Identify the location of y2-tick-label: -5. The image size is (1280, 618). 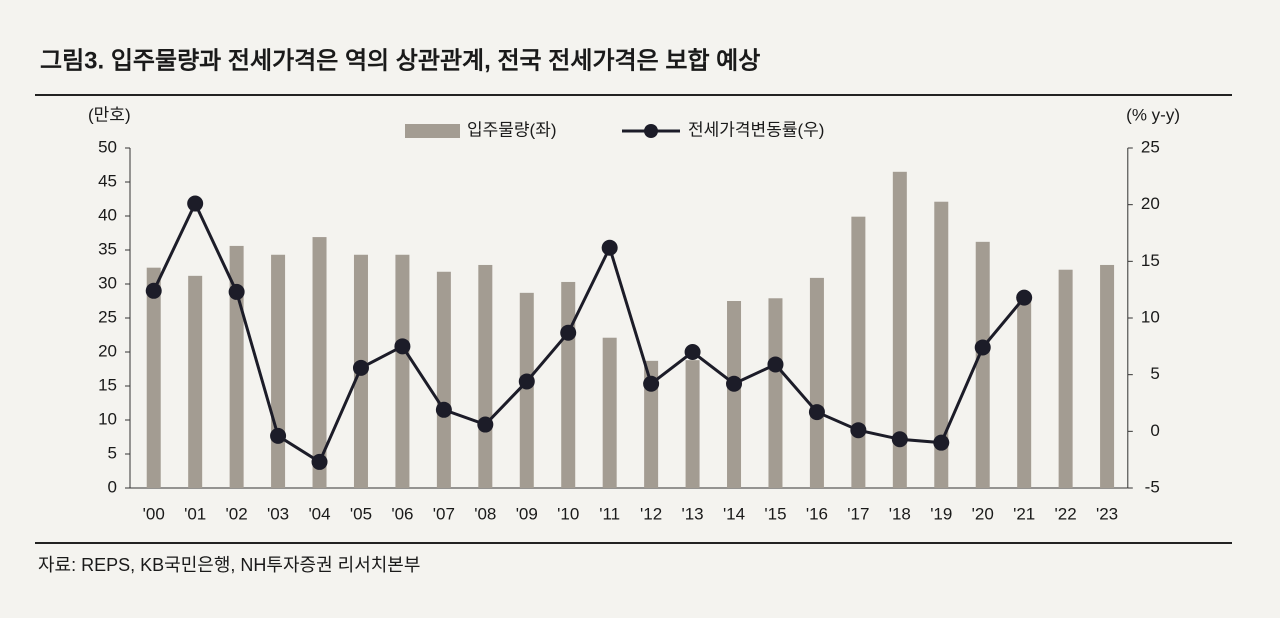
(1152, 486).